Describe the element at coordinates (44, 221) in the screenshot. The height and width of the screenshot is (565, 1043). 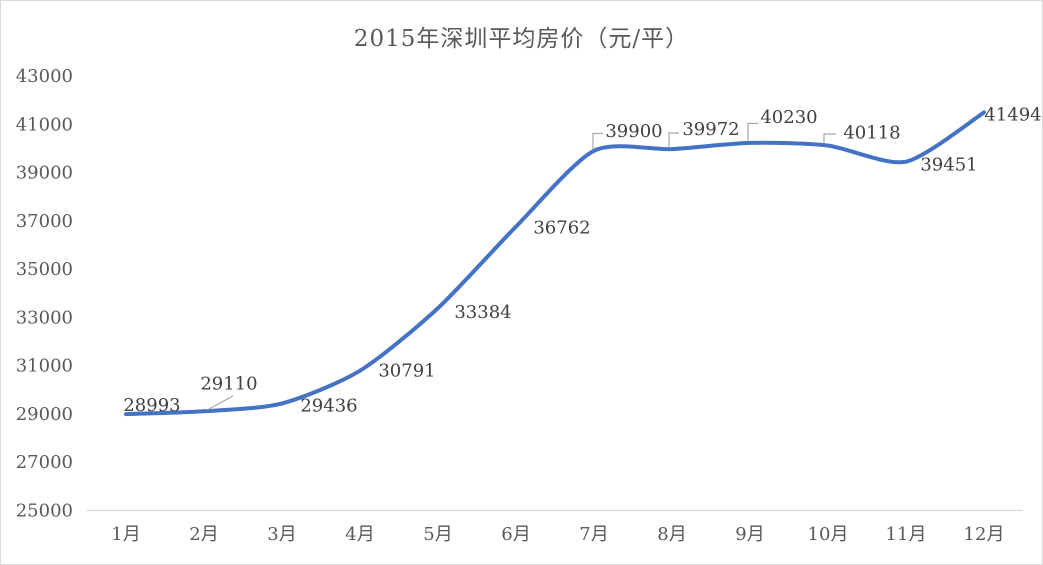
I see `y-tick-label: 37000` at that location.